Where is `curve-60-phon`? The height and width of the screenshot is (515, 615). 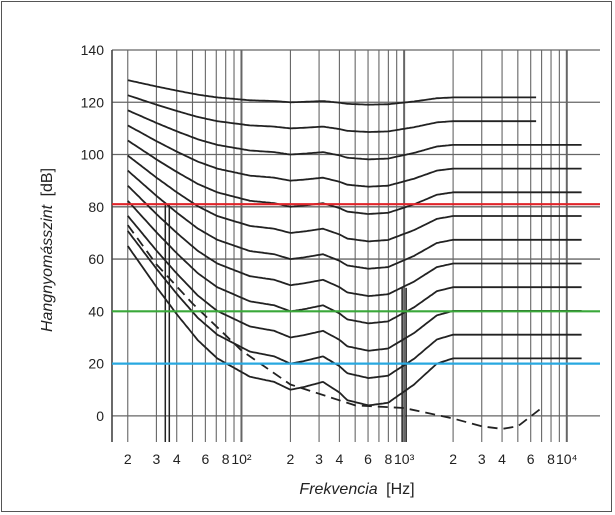
curve-60-phon is located at coordinates (354, 219).